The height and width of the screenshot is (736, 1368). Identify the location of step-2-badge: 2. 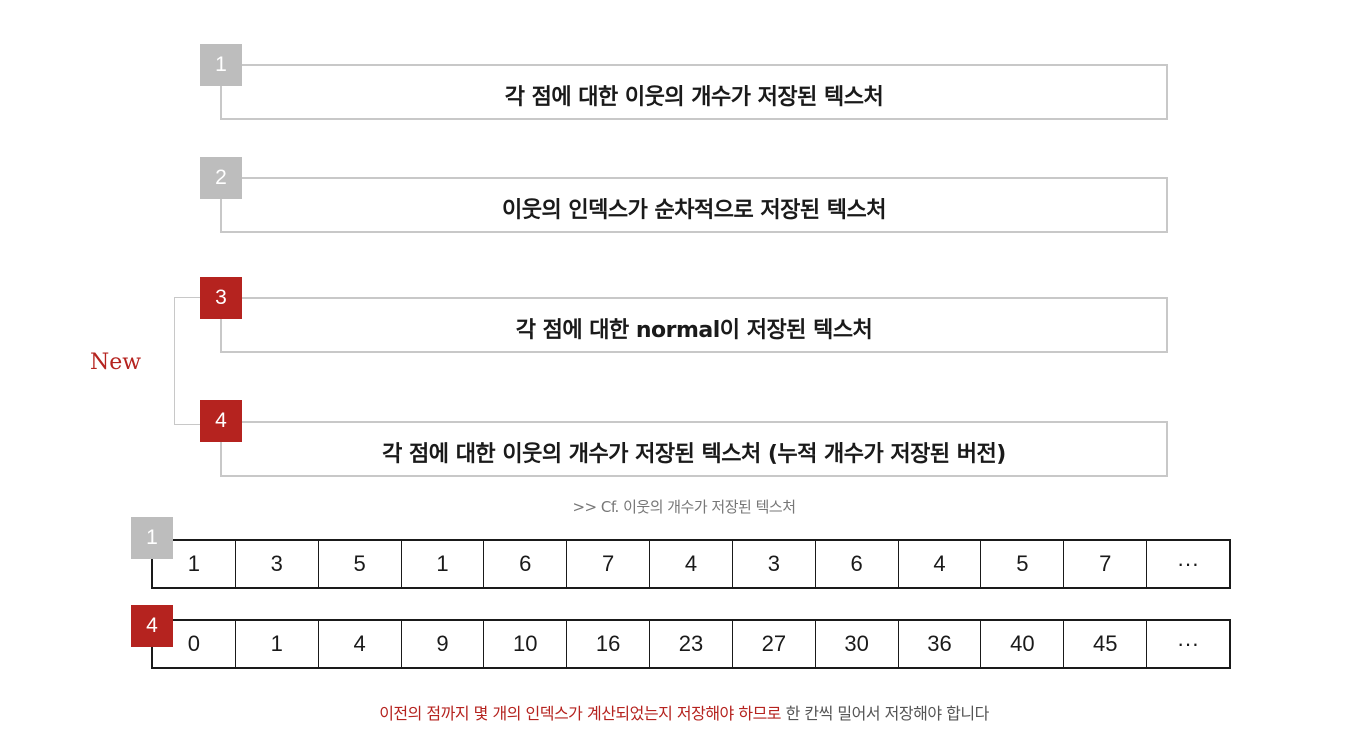
(221, 178).